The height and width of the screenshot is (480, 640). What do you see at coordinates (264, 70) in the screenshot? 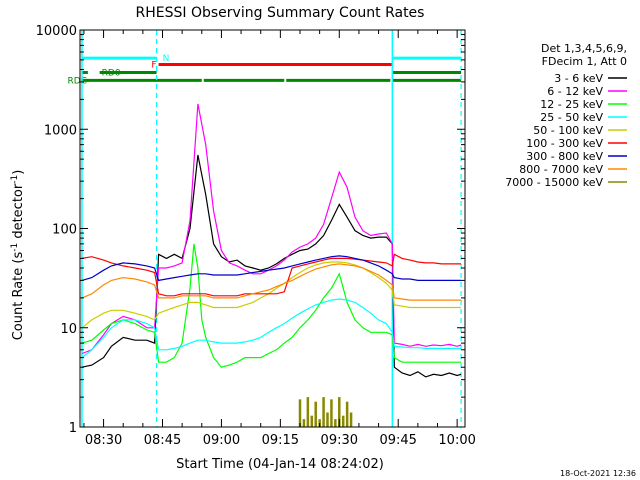
I see `observing-flags: NF RD0 RDC` at bounding box center [264, 70].